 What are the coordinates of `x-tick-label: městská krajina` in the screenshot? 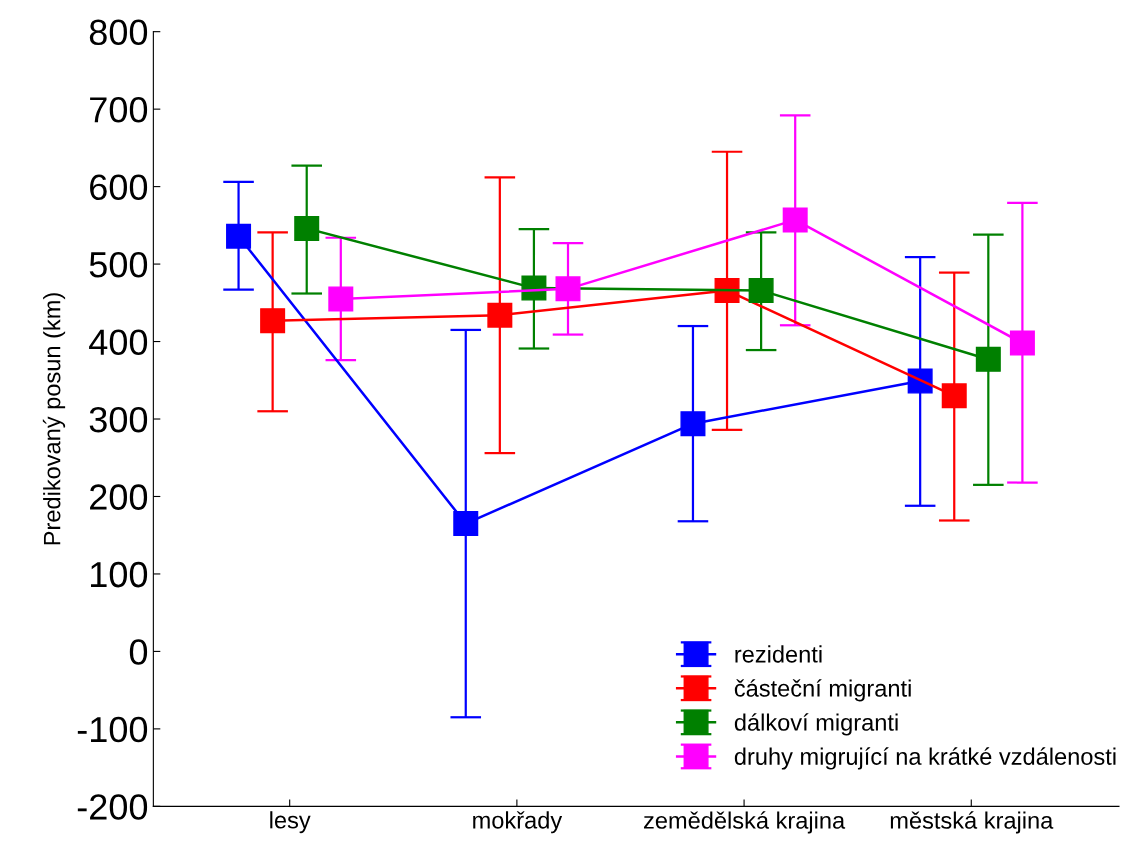 It's located at (972, 822).